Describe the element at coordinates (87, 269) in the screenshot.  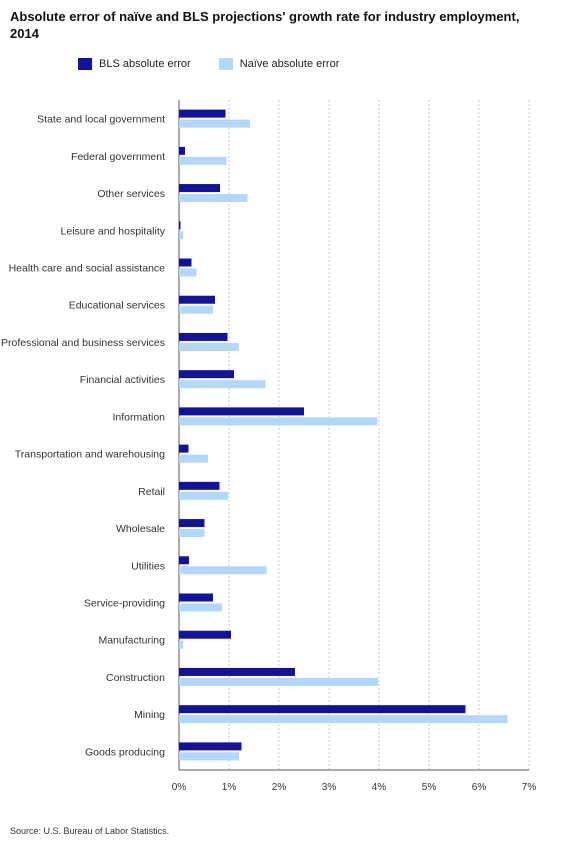
I see `category-label: Health care and social assistance` at that location.